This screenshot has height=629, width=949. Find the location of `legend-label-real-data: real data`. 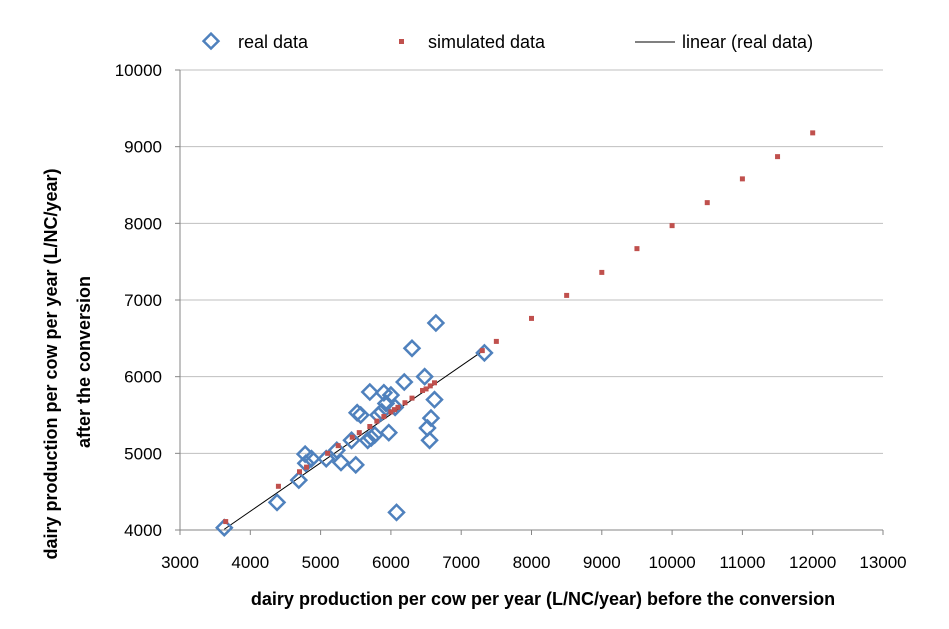

legend-label-real-data: real data is located at coordinates (273, 42).